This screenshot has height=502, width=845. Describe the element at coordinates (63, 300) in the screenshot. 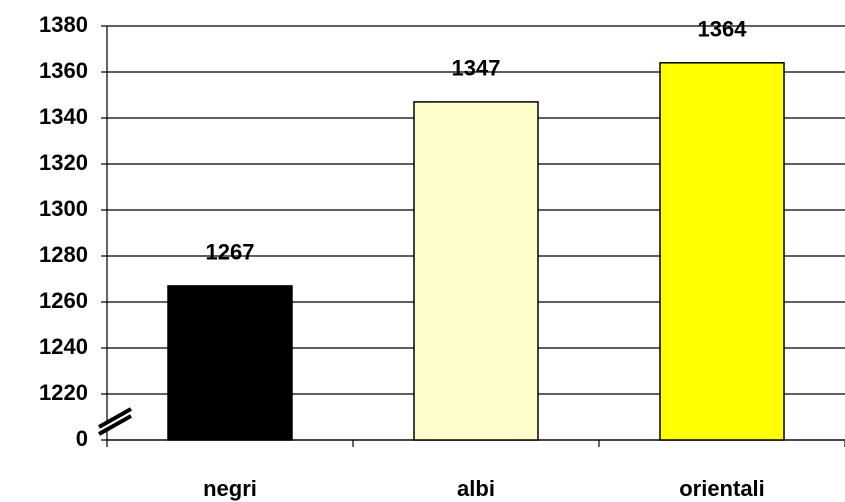

I see `y-tick-label: 1260` at that location.